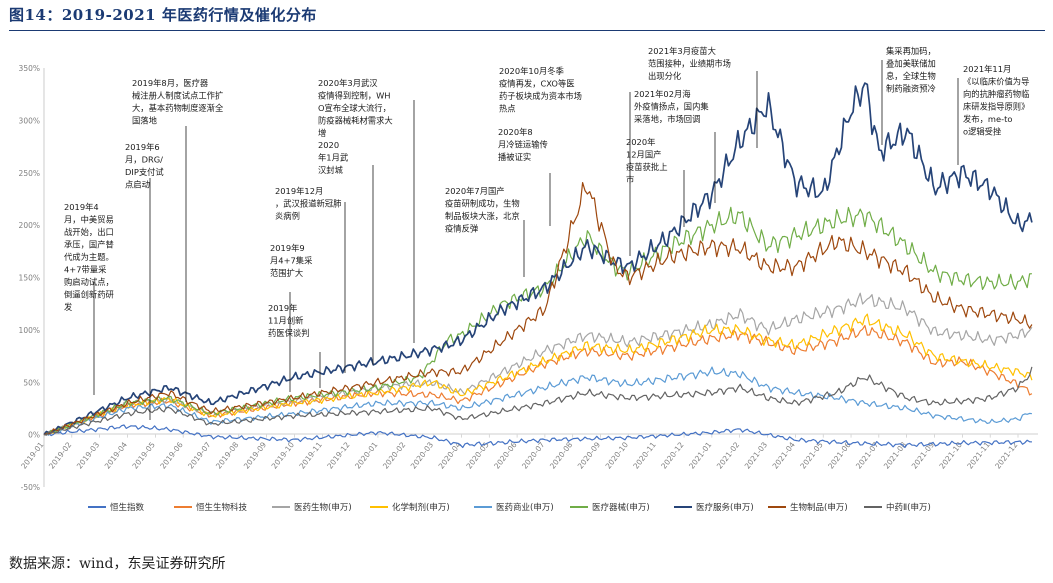 The width and height of the screenshot is (1053, 583). Describe the element at coordinates (144, 455) in the screenshot. I see `x-tick-label: 2019-05` at that location.